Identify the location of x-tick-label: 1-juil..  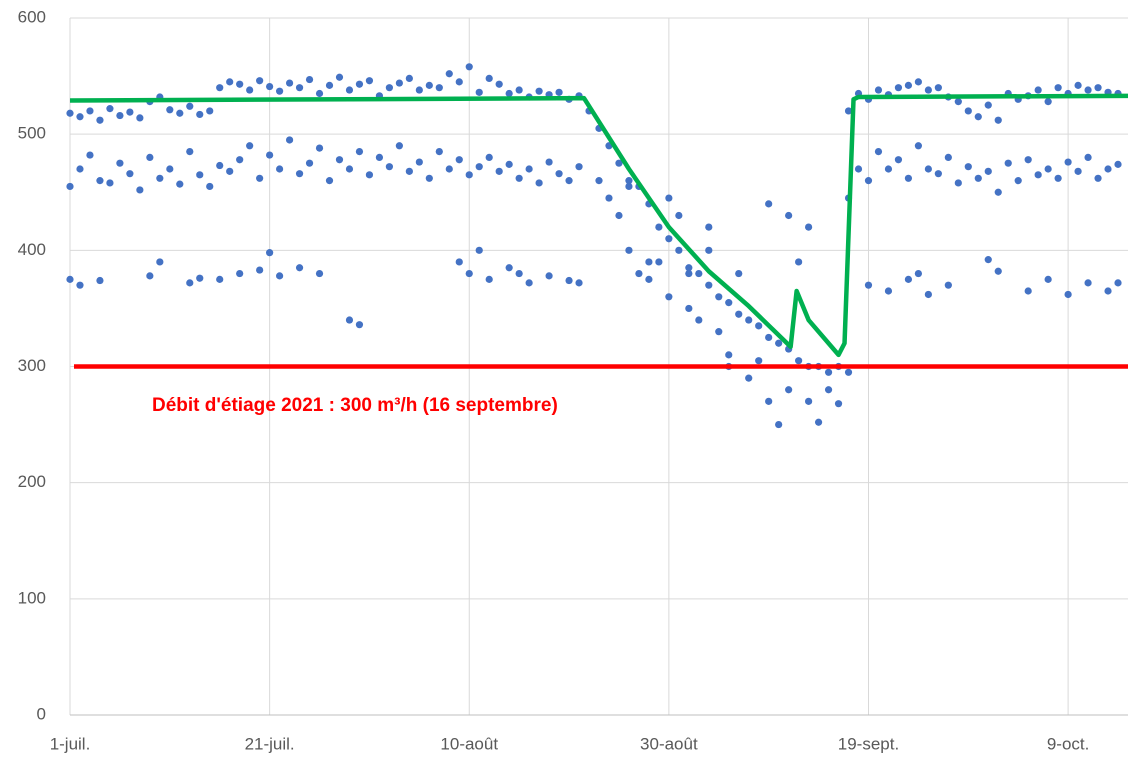
(70, 743).